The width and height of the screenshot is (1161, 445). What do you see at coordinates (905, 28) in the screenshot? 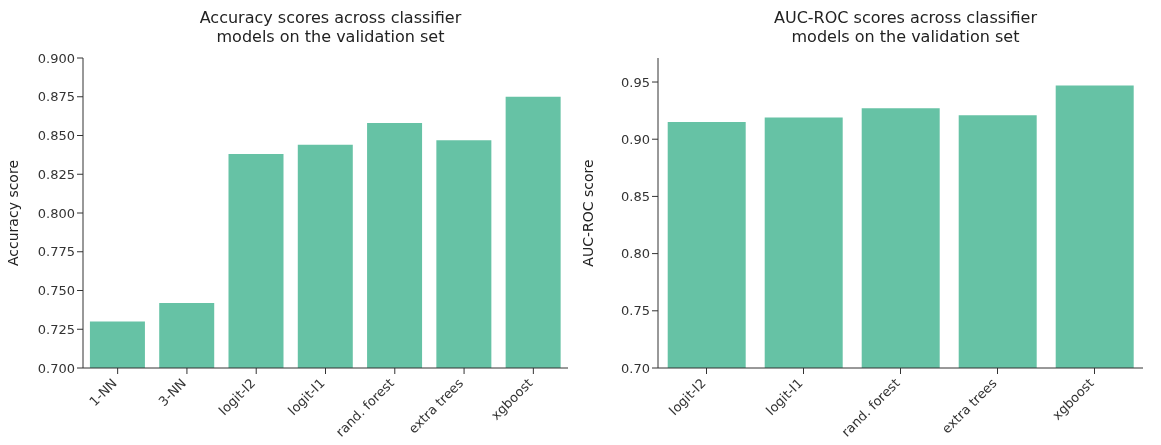
I see `chart-title: AUC-ROC scores across classifier models on the validation set` at bounding box center [905, 28].